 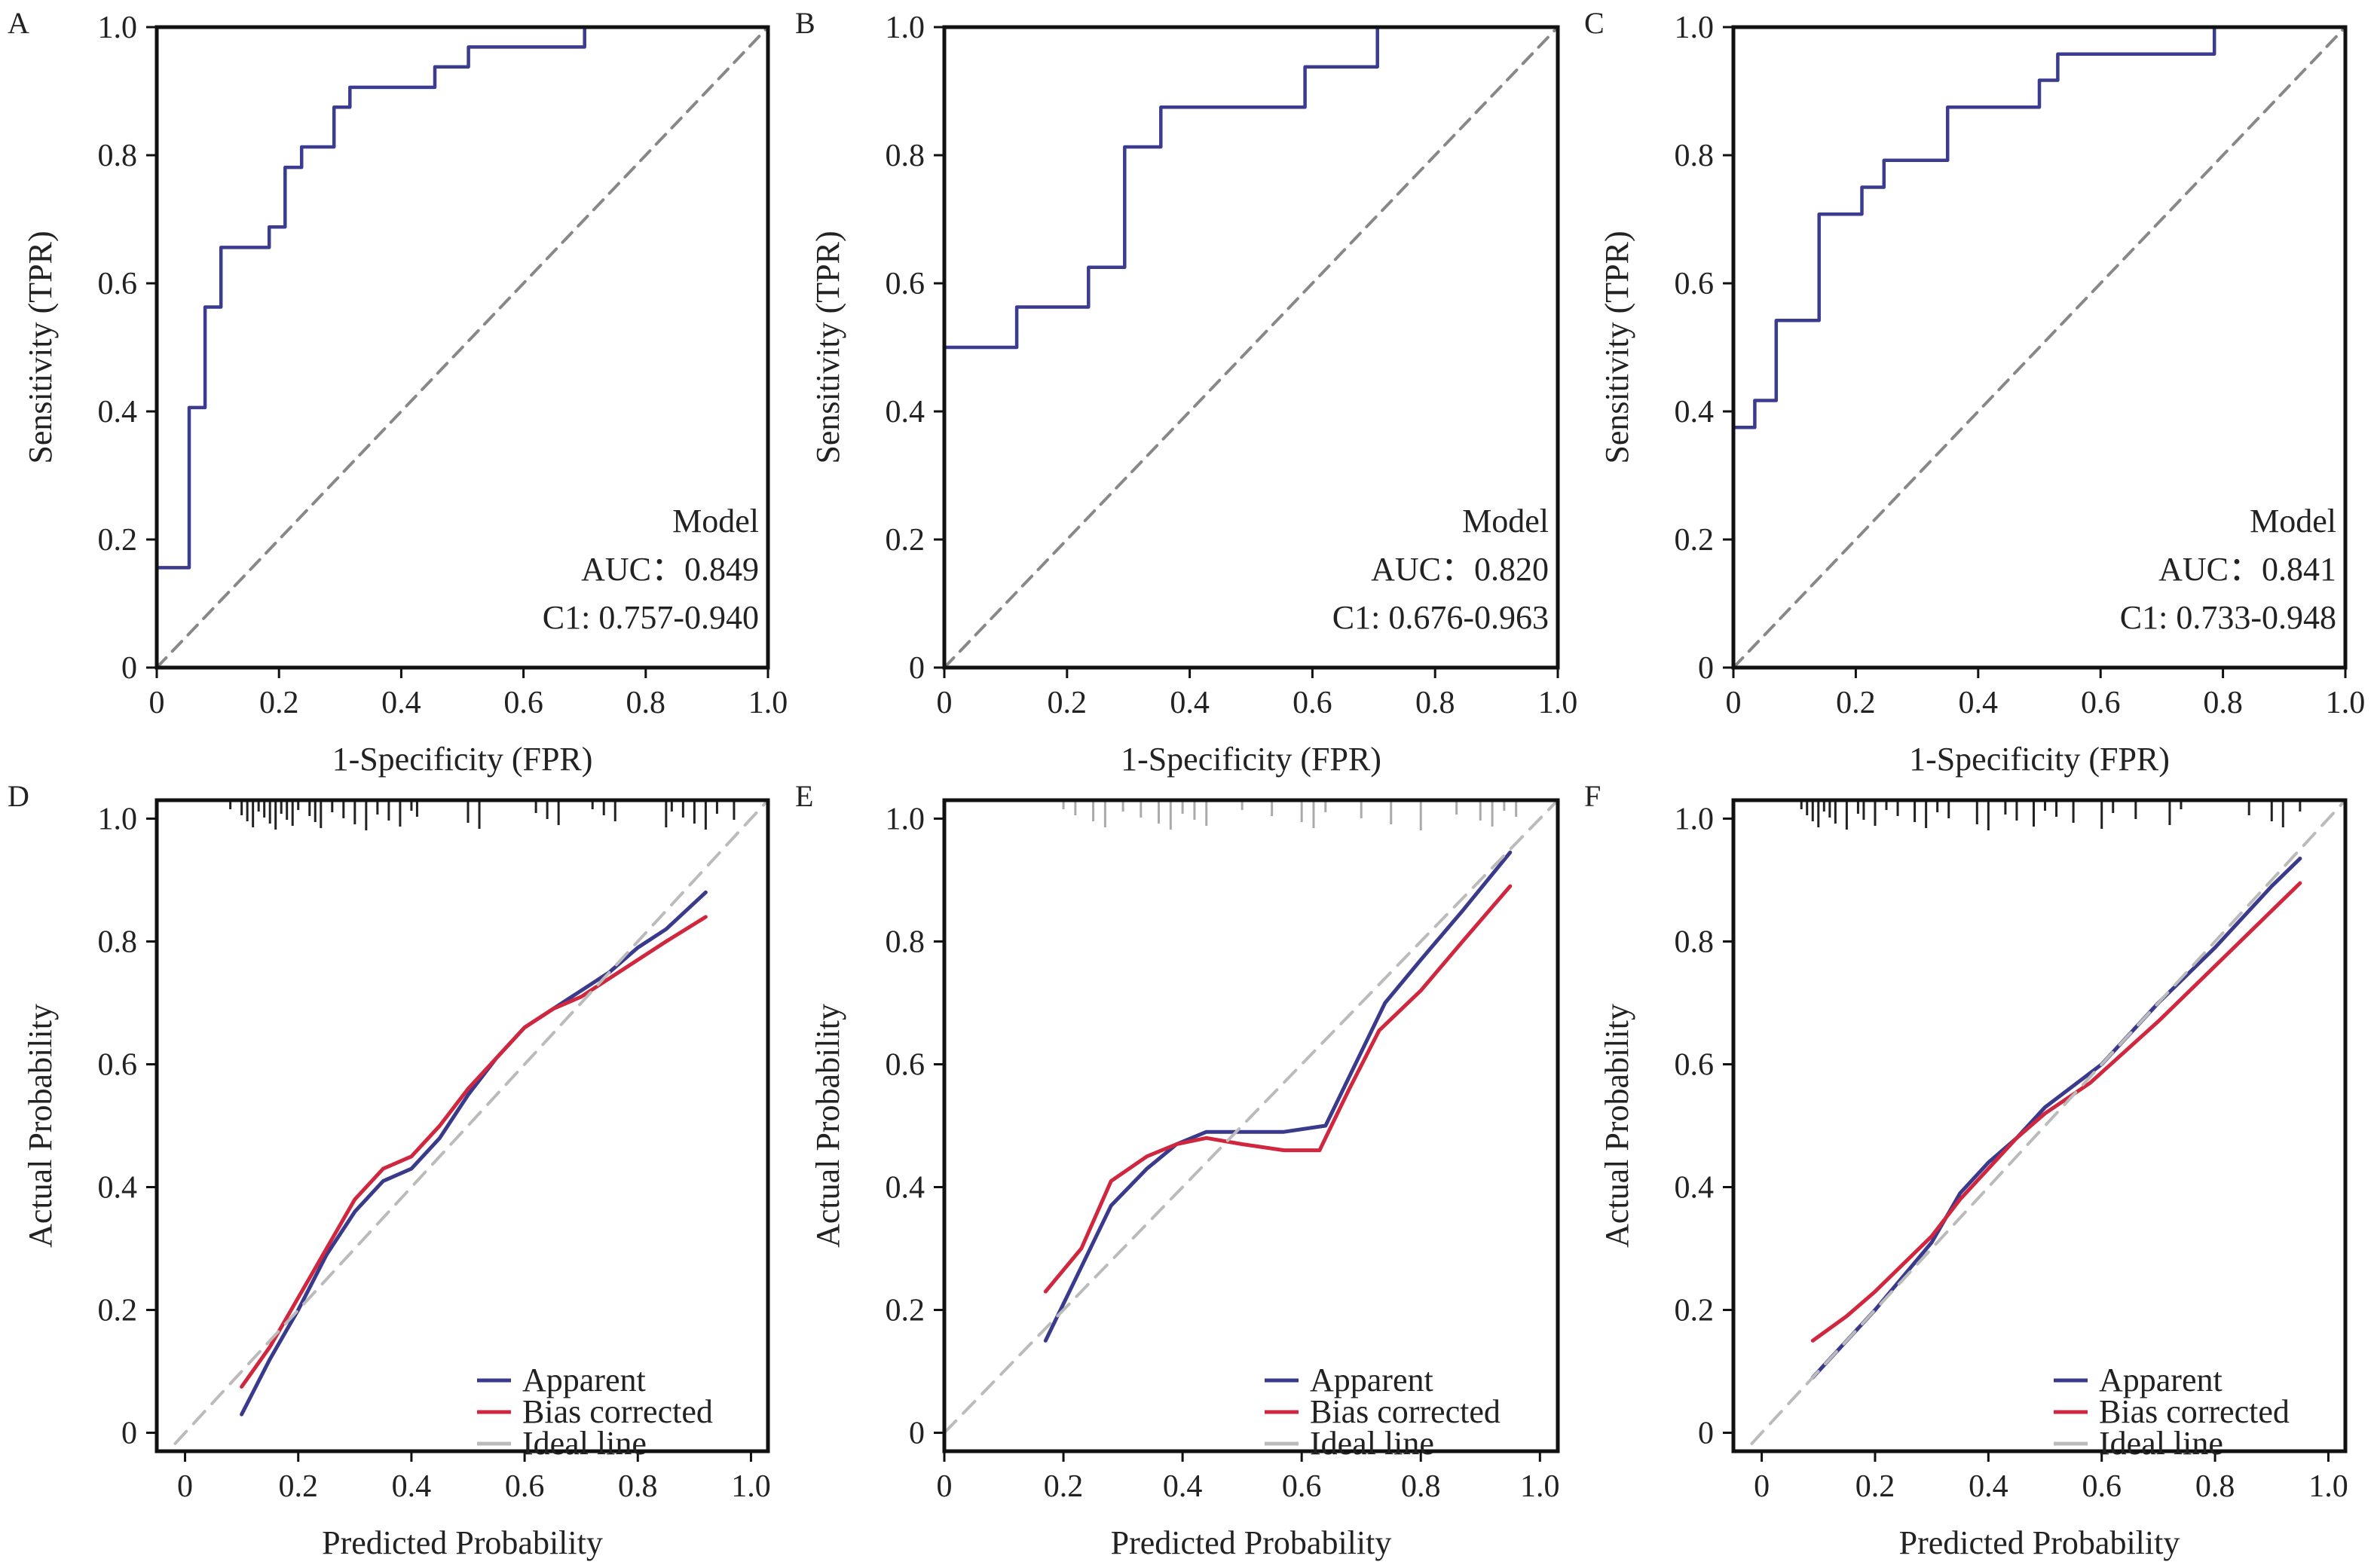 I want to click on panel-letter: B, so click(x=805, y=23).